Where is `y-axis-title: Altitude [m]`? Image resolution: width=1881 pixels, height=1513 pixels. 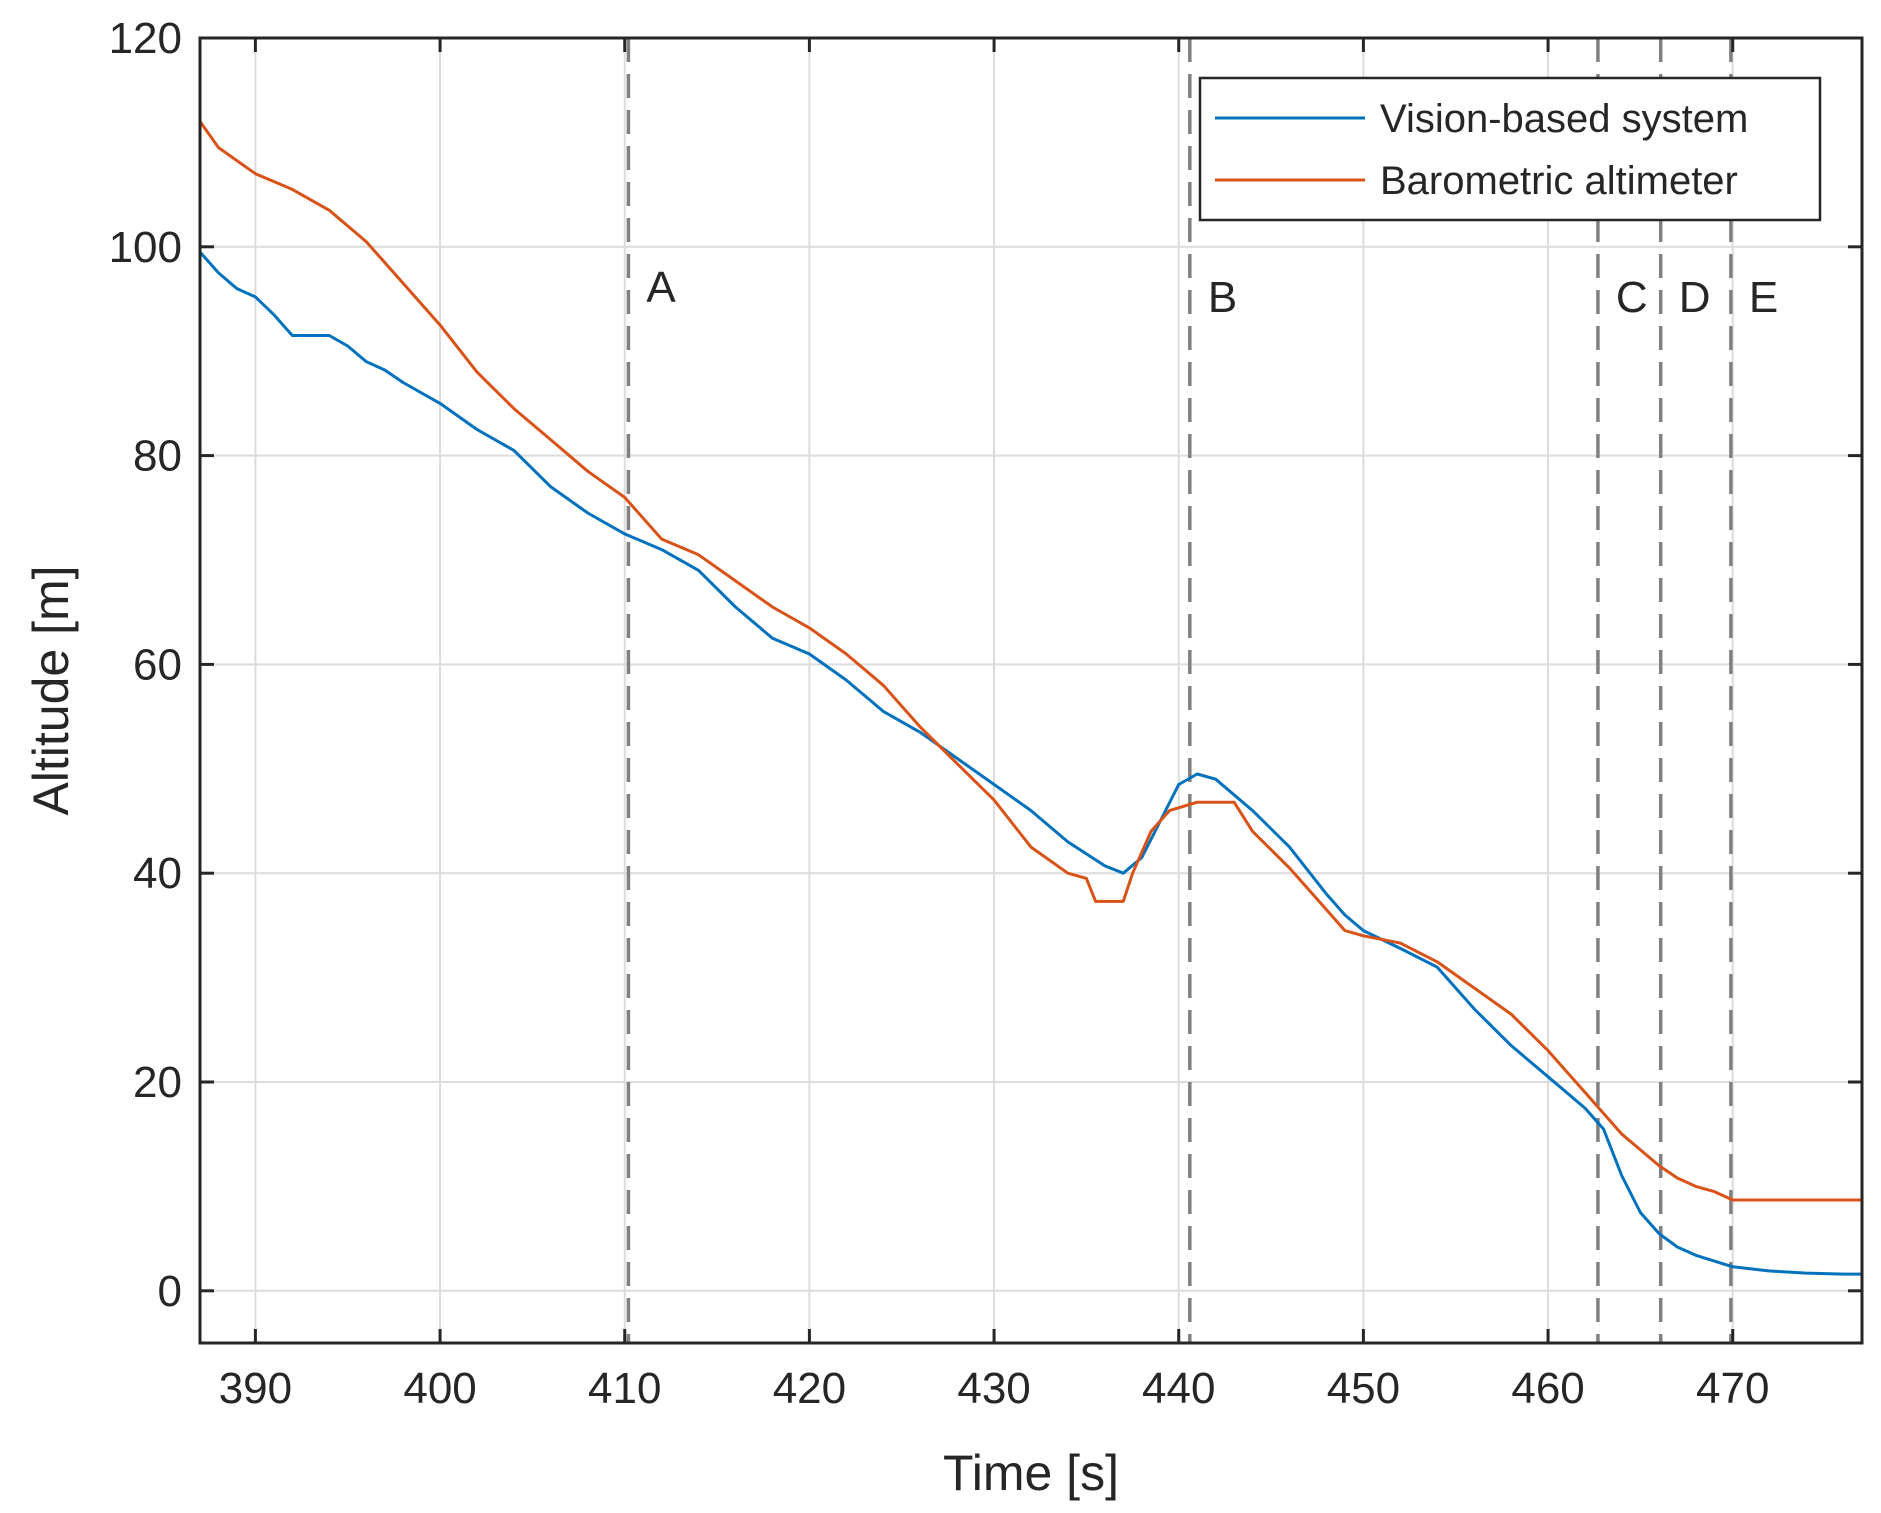
y-axis-title: Altitude [m] is located at coordinates (51, 690).